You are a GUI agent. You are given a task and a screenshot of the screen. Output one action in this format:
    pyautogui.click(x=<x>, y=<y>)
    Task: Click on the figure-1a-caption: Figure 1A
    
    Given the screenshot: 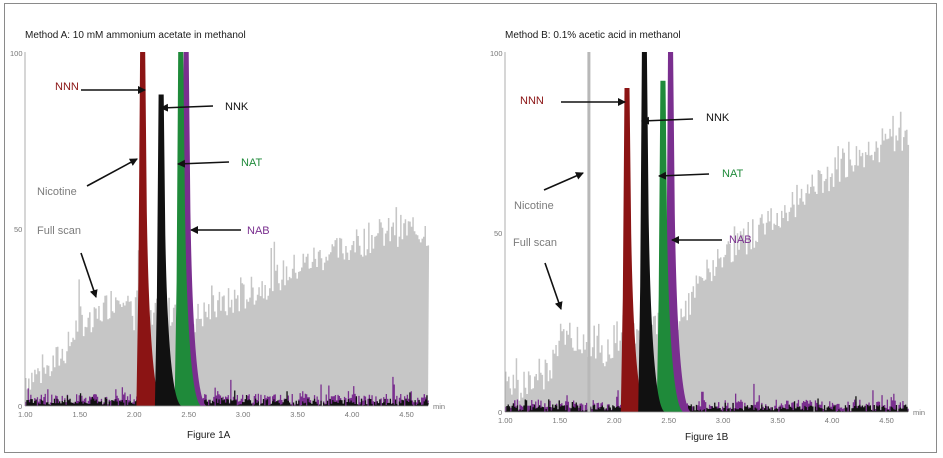 What is the action you would take?
    pyautogui.click(x=209, y=435)
    